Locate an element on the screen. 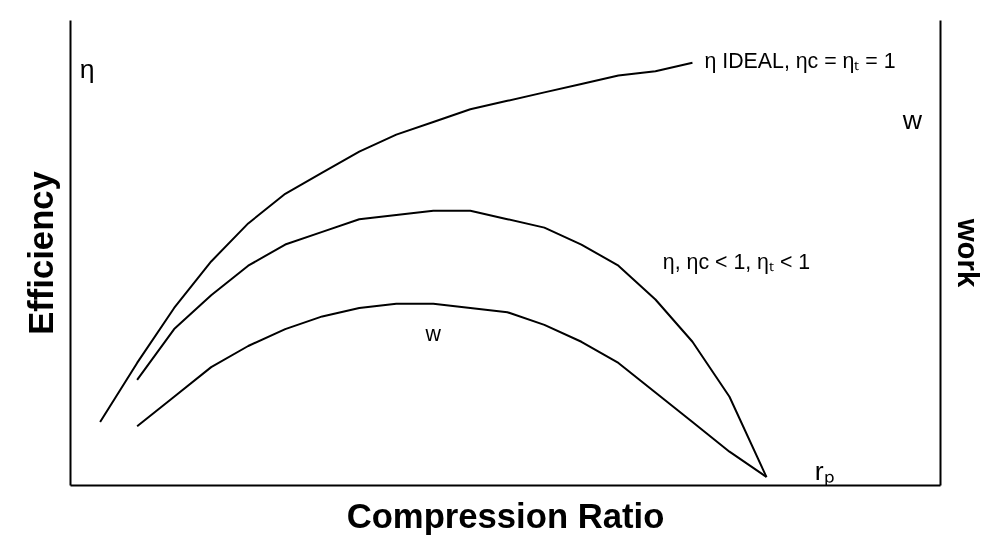 The image size is (1002, 558). text: work is located at coordinates (968, 252).